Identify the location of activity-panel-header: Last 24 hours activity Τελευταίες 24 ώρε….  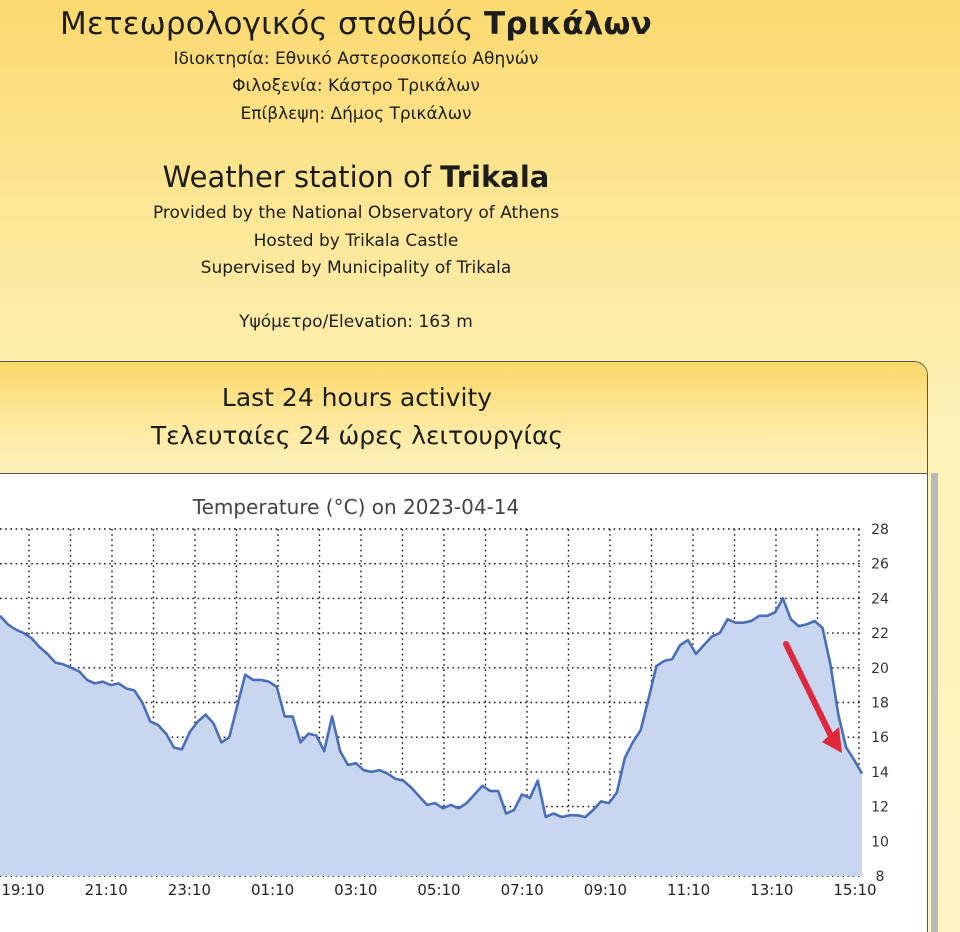
(463, 418).